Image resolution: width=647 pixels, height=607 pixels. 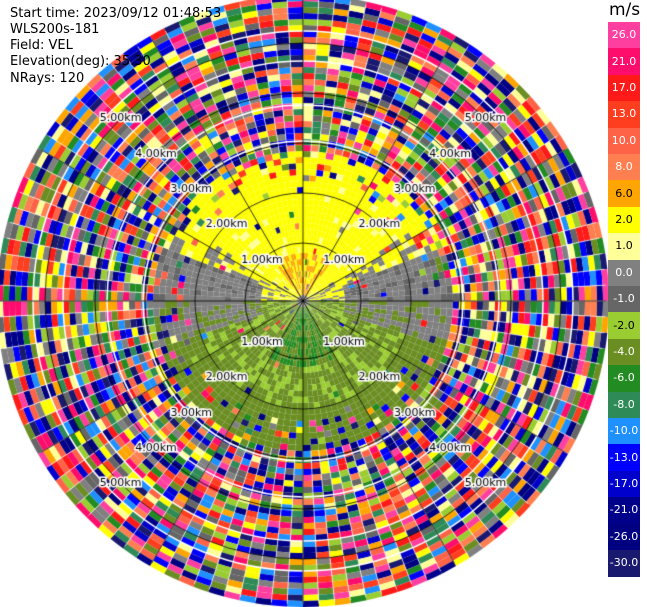 I want to click on colorbar-tick-label: 6.0, so click(x=624, y=193).